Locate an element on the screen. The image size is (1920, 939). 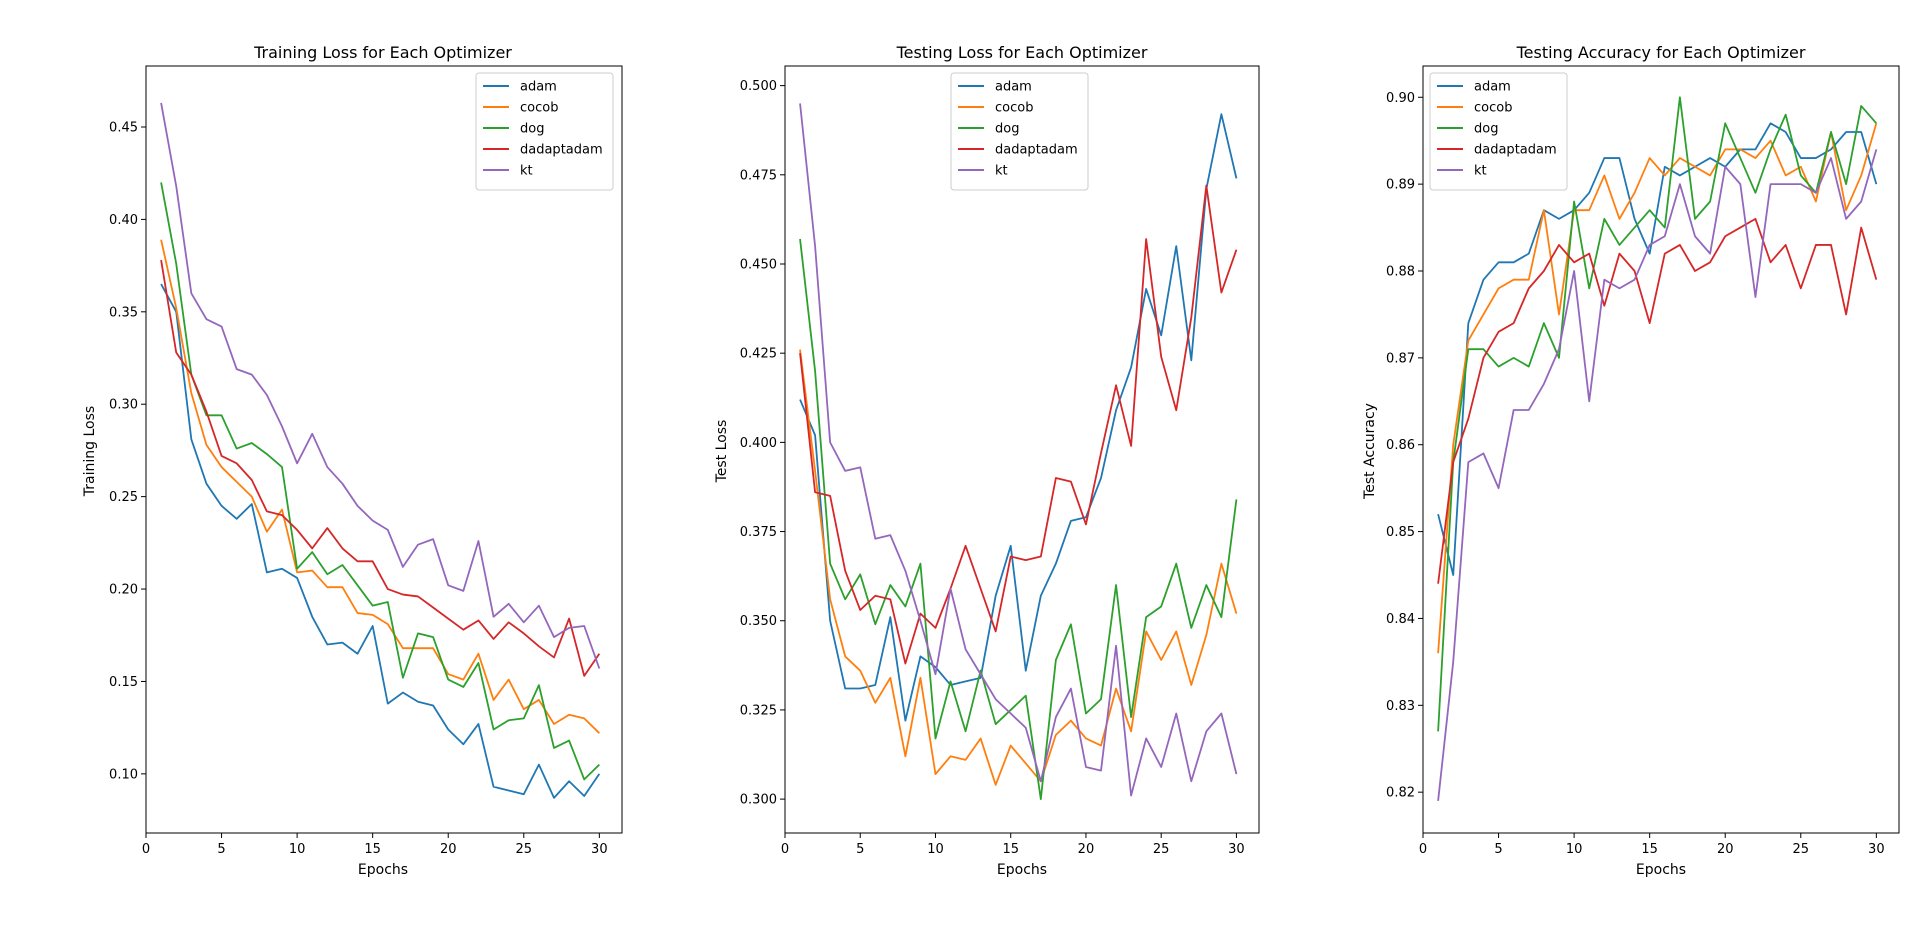
training-loss-title: Training Loss for Each Optimizer is located at coordinates (382, 52).